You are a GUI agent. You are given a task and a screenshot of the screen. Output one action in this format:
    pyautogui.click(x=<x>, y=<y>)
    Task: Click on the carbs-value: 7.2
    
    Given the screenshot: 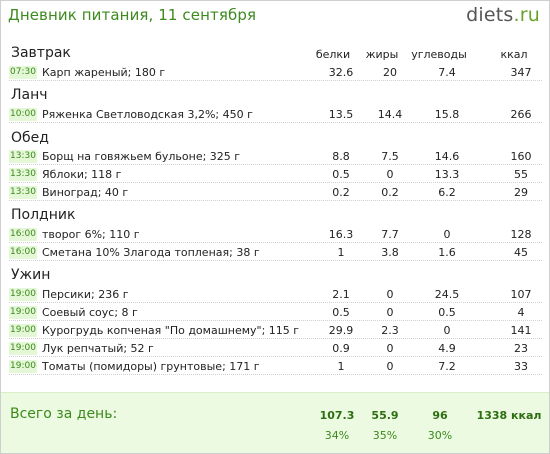 What is the action you would take?
    pyautogui.click(x=447, y=366)
    